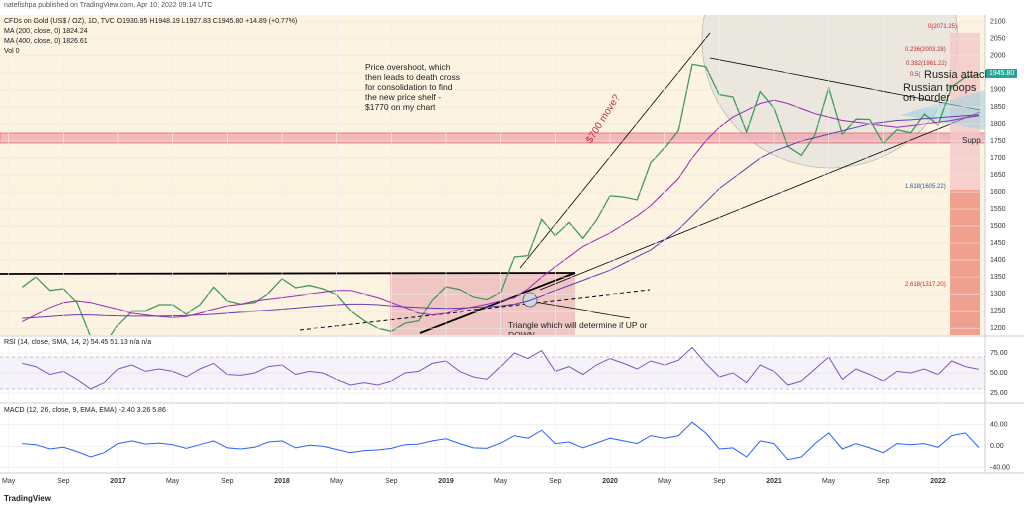  What do you see at coordinates (585, 310) in the screenshot?
I see `arrow` at bounding box center [585, 310].